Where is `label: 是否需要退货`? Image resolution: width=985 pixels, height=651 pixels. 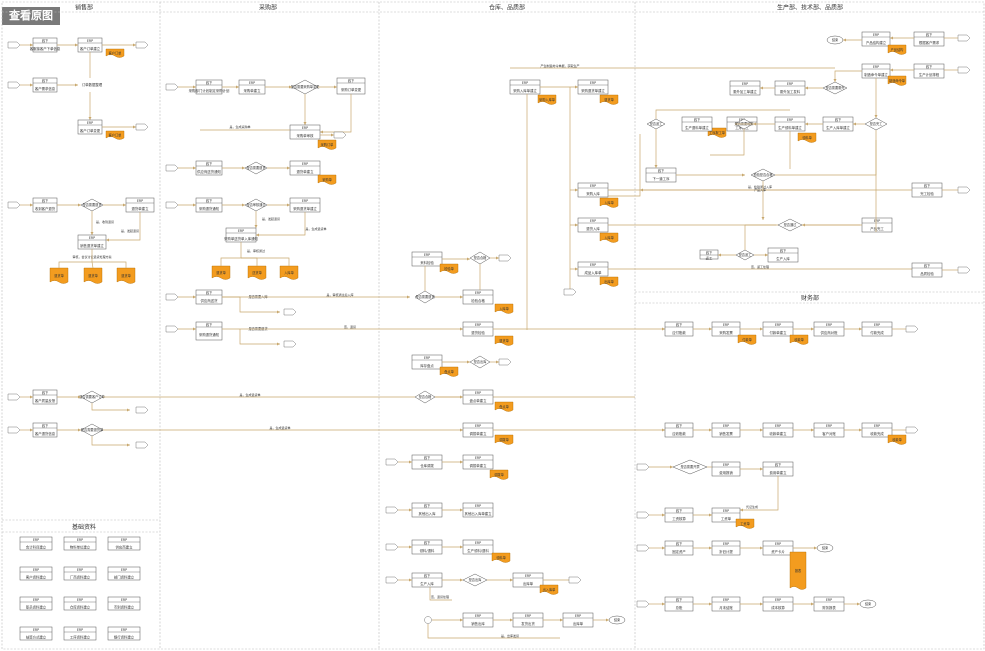
label: 是否需要退货 is located at coordinates (257, 328).